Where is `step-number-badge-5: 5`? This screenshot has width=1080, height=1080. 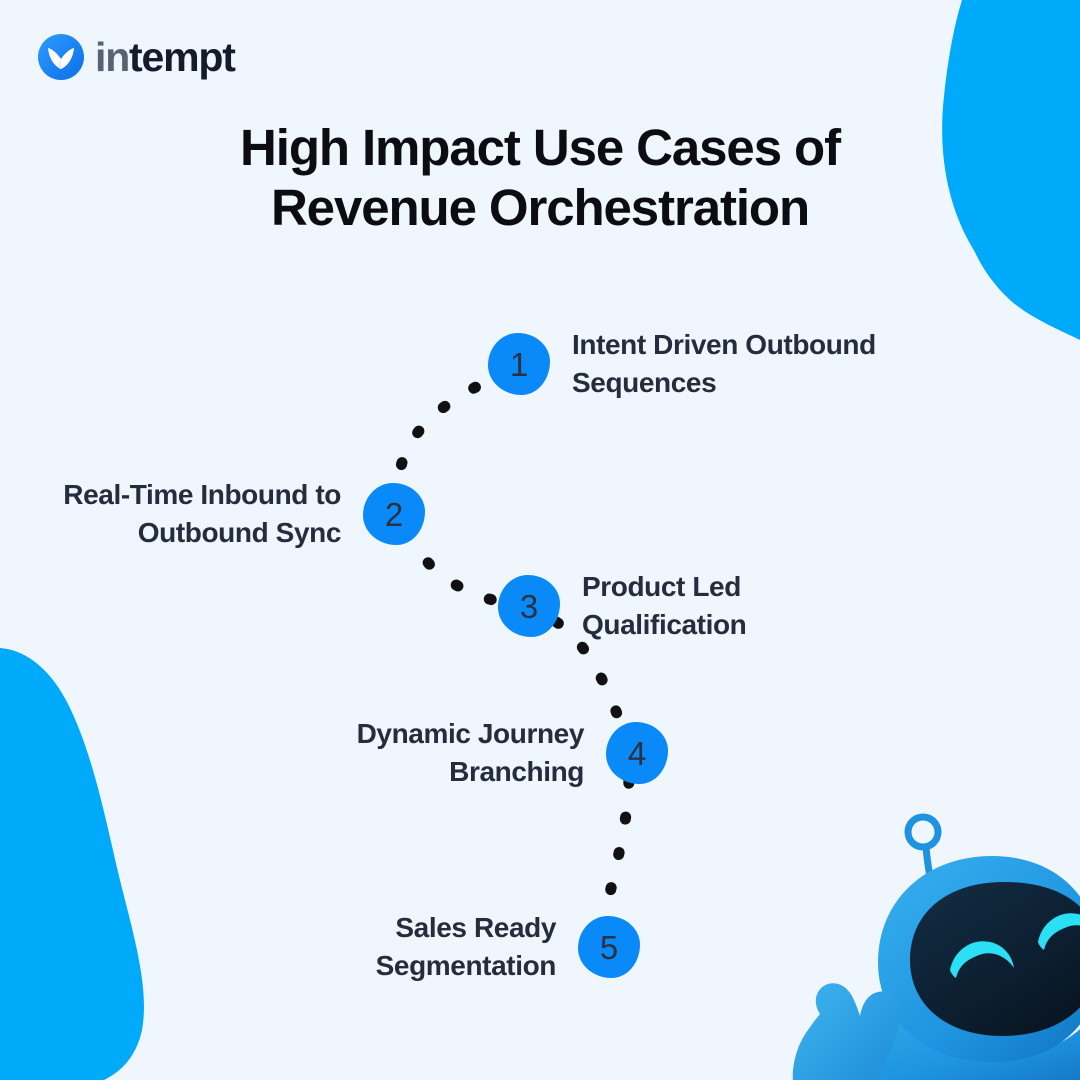
step-number-badge-5: 5 is located at coordinates (609, 947).